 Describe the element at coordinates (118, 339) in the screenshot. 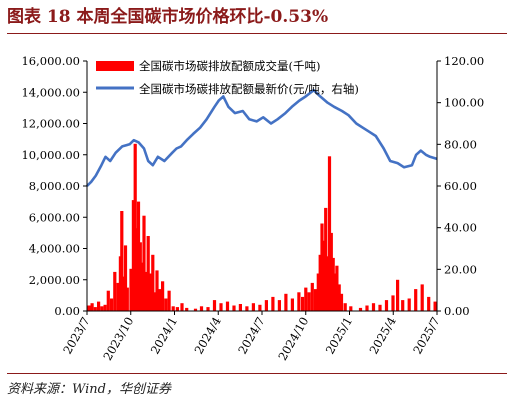

I see `x-tick-label: 2023/10` at that location.